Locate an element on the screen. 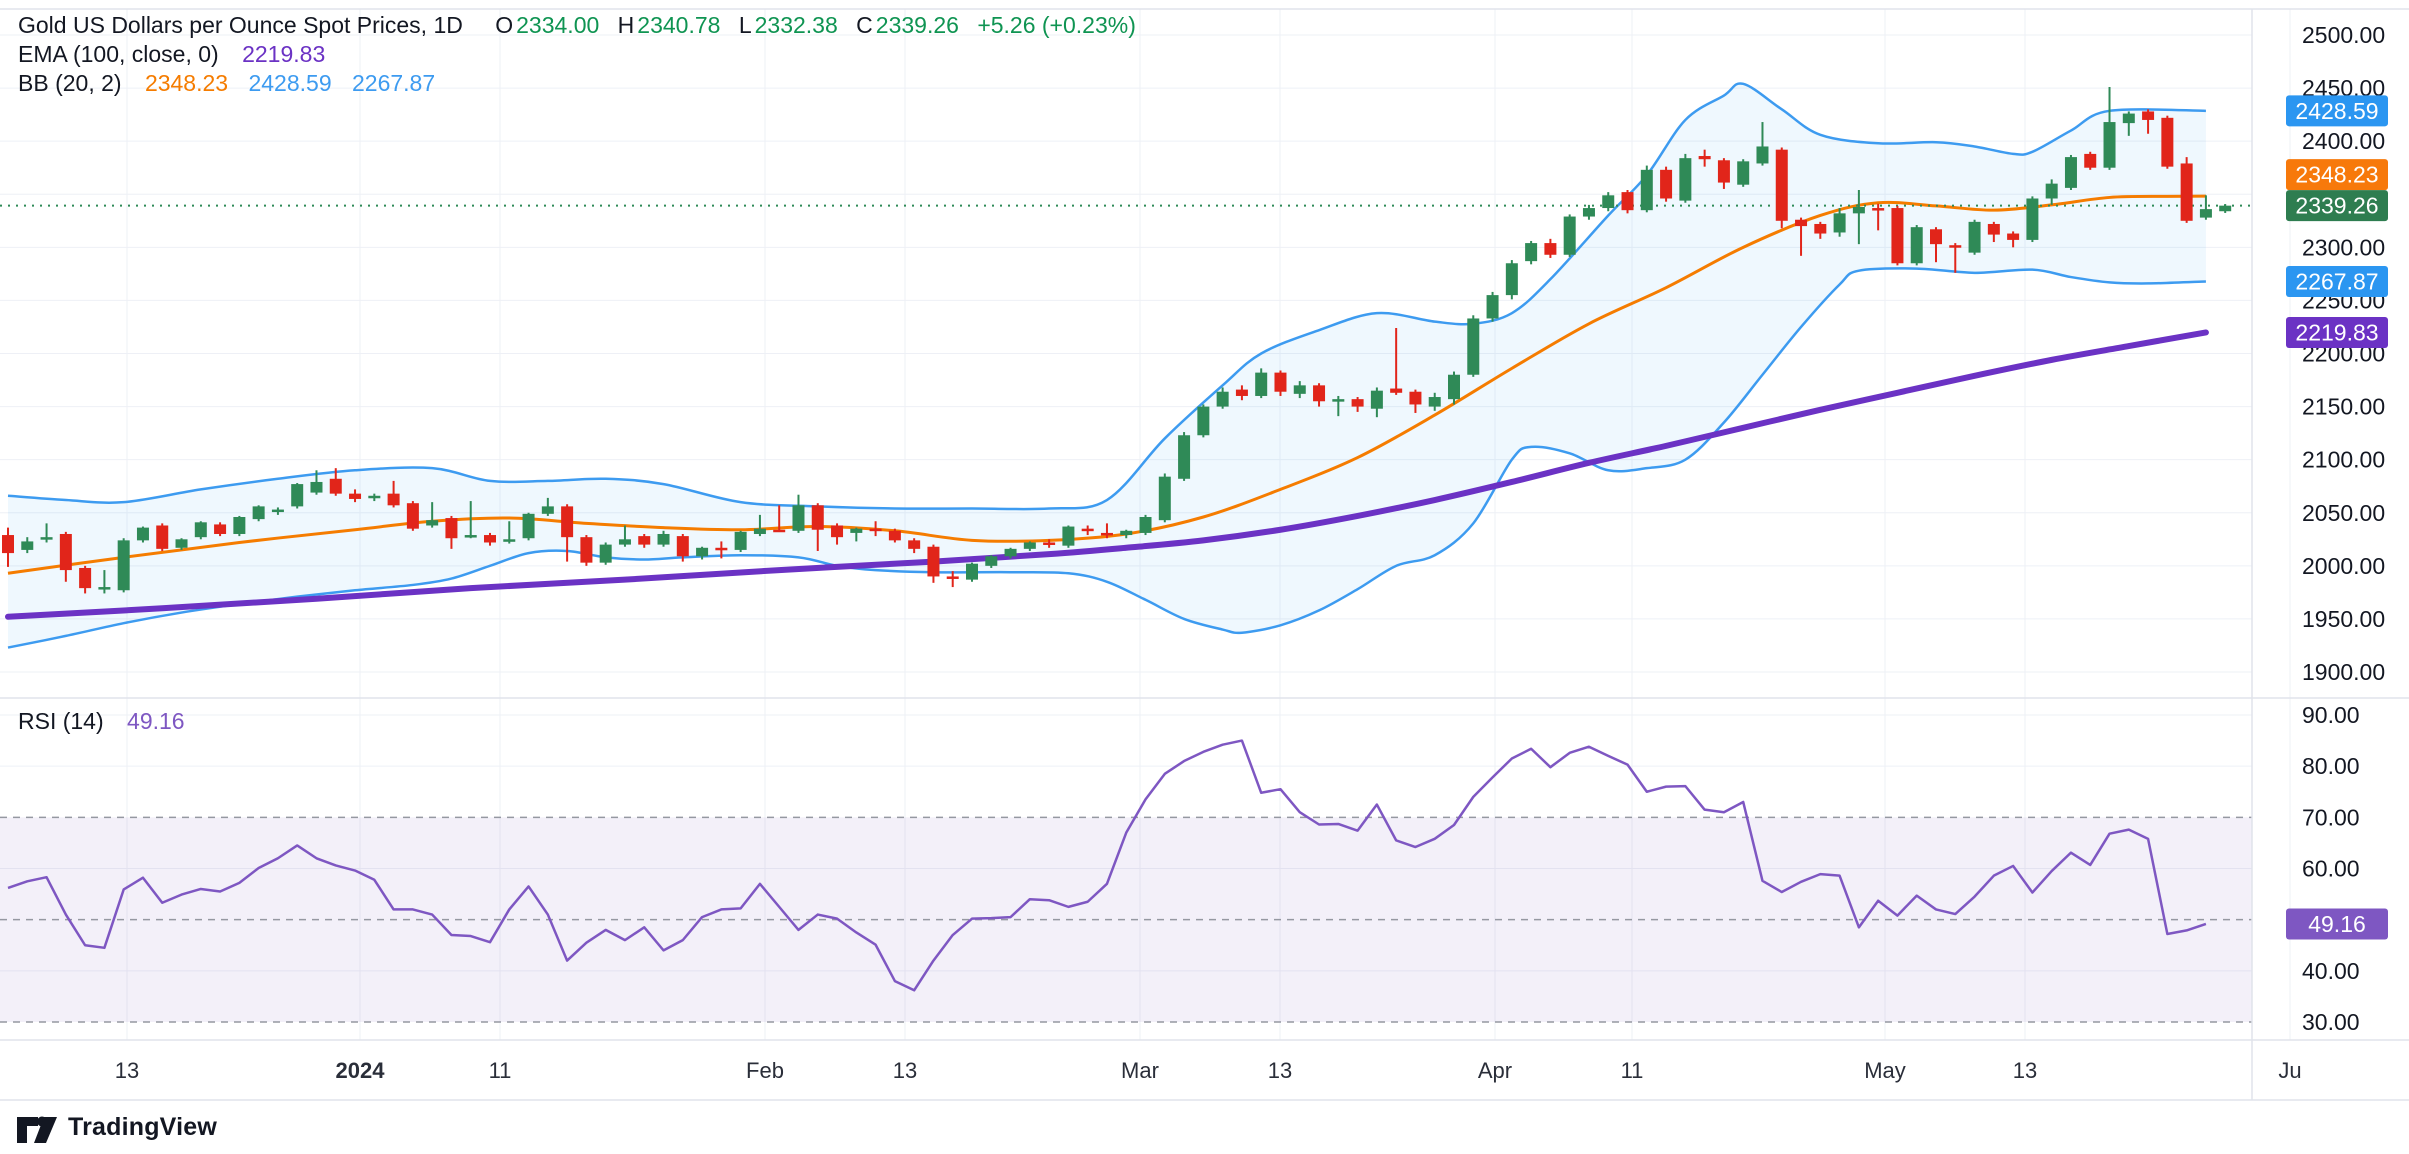 This screenshot has width=2409, height=1154. ema-value: 2219.83 is located at coordinates (284, 54).